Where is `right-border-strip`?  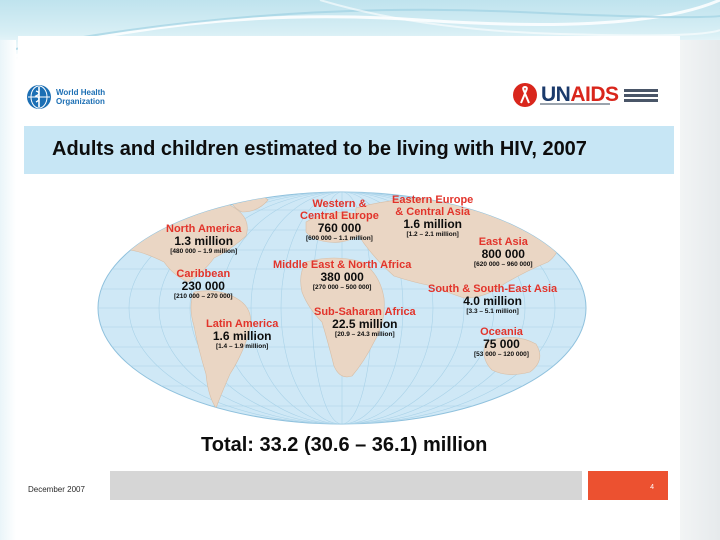
right-border-strip is located at coordinates (700, 290).